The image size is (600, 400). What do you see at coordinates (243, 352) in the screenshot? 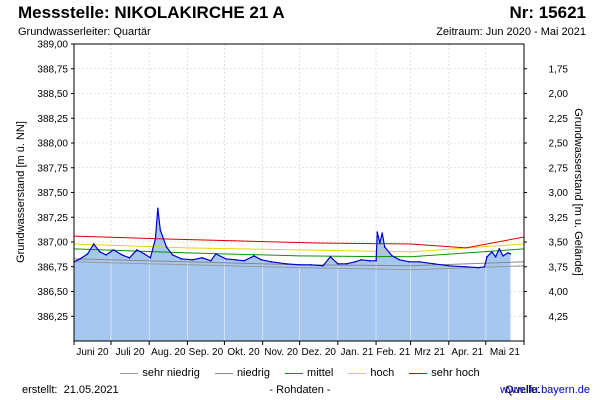
I see `x-tick-label: Okt. 20` at bounding box center [243, 352].